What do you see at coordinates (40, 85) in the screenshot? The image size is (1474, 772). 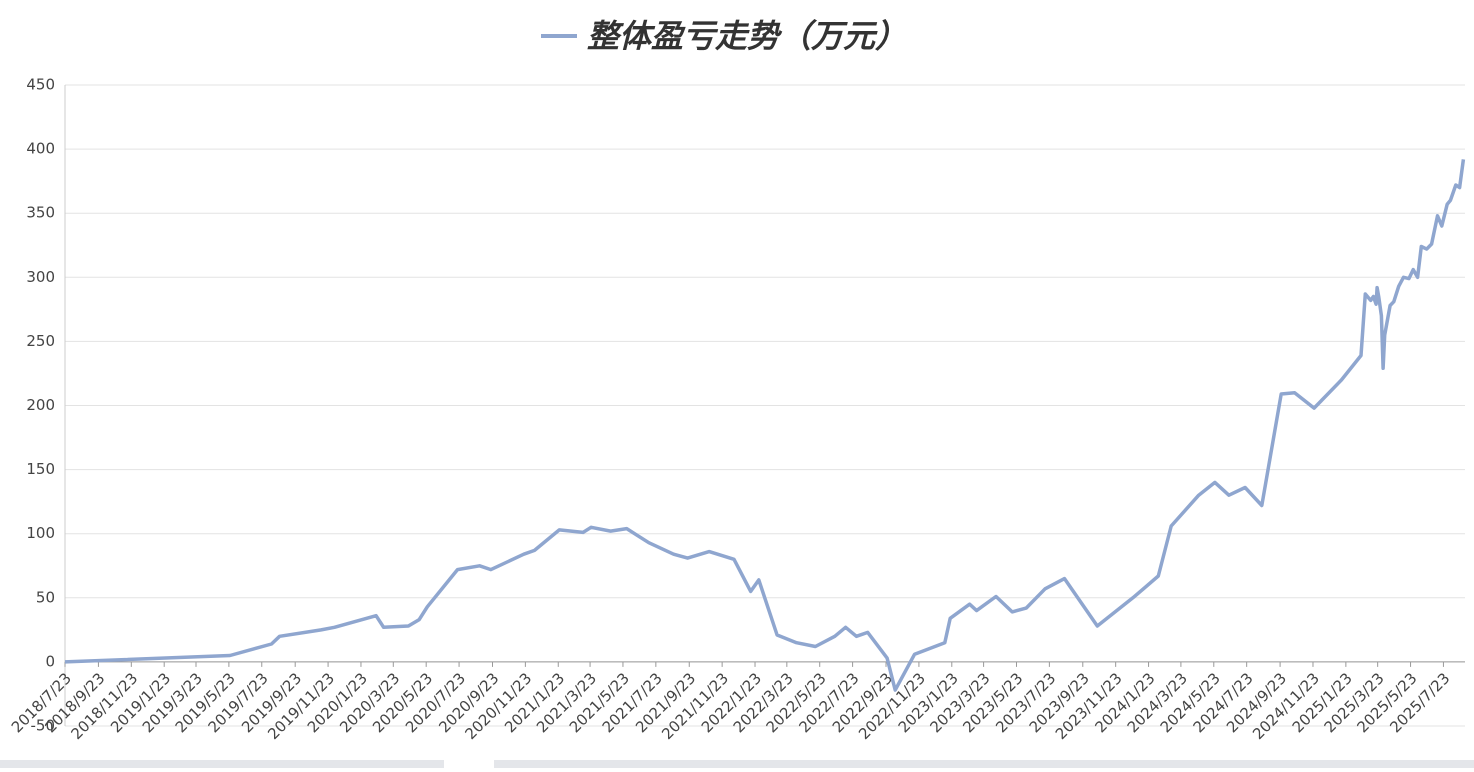 I see `y-tick-label: 450` at bounding box center [40, 85].